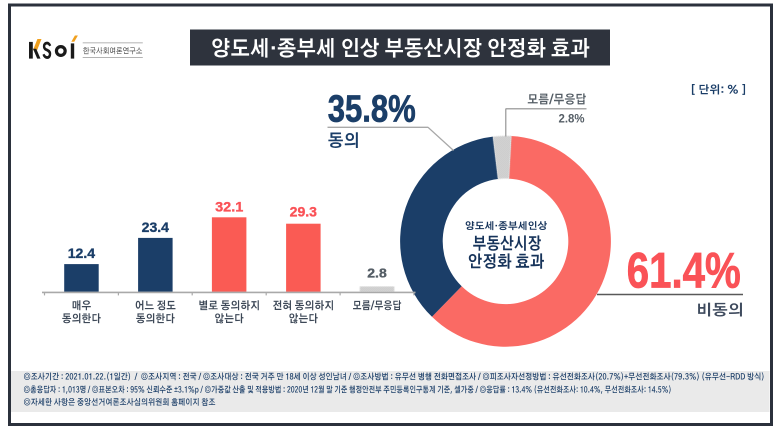  Describe the element at coordinates (82, 253) in the screenshot. I see `svg-text: 12.4` at that location.